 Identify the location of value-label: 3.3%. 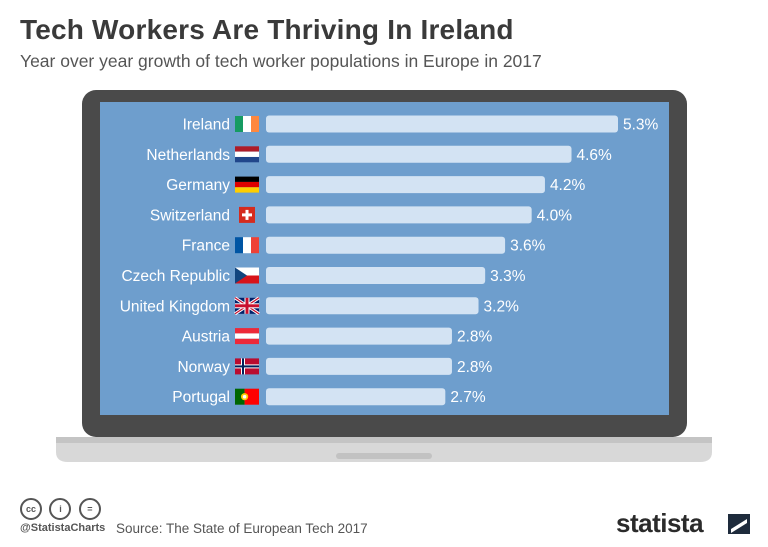
(508, 276).